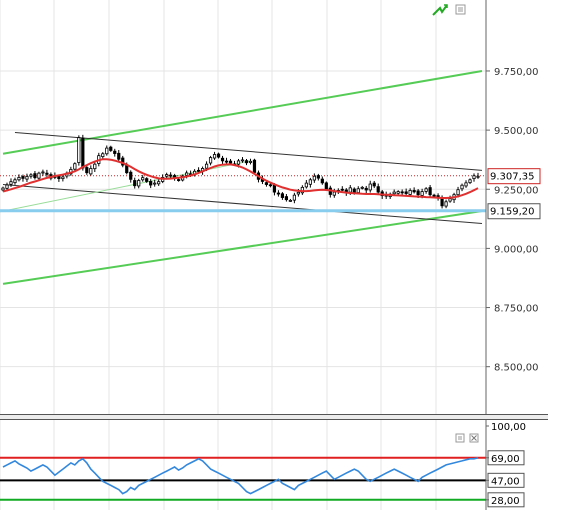  I want to click on support-price-label: 9.159,20, so click(512, 212).